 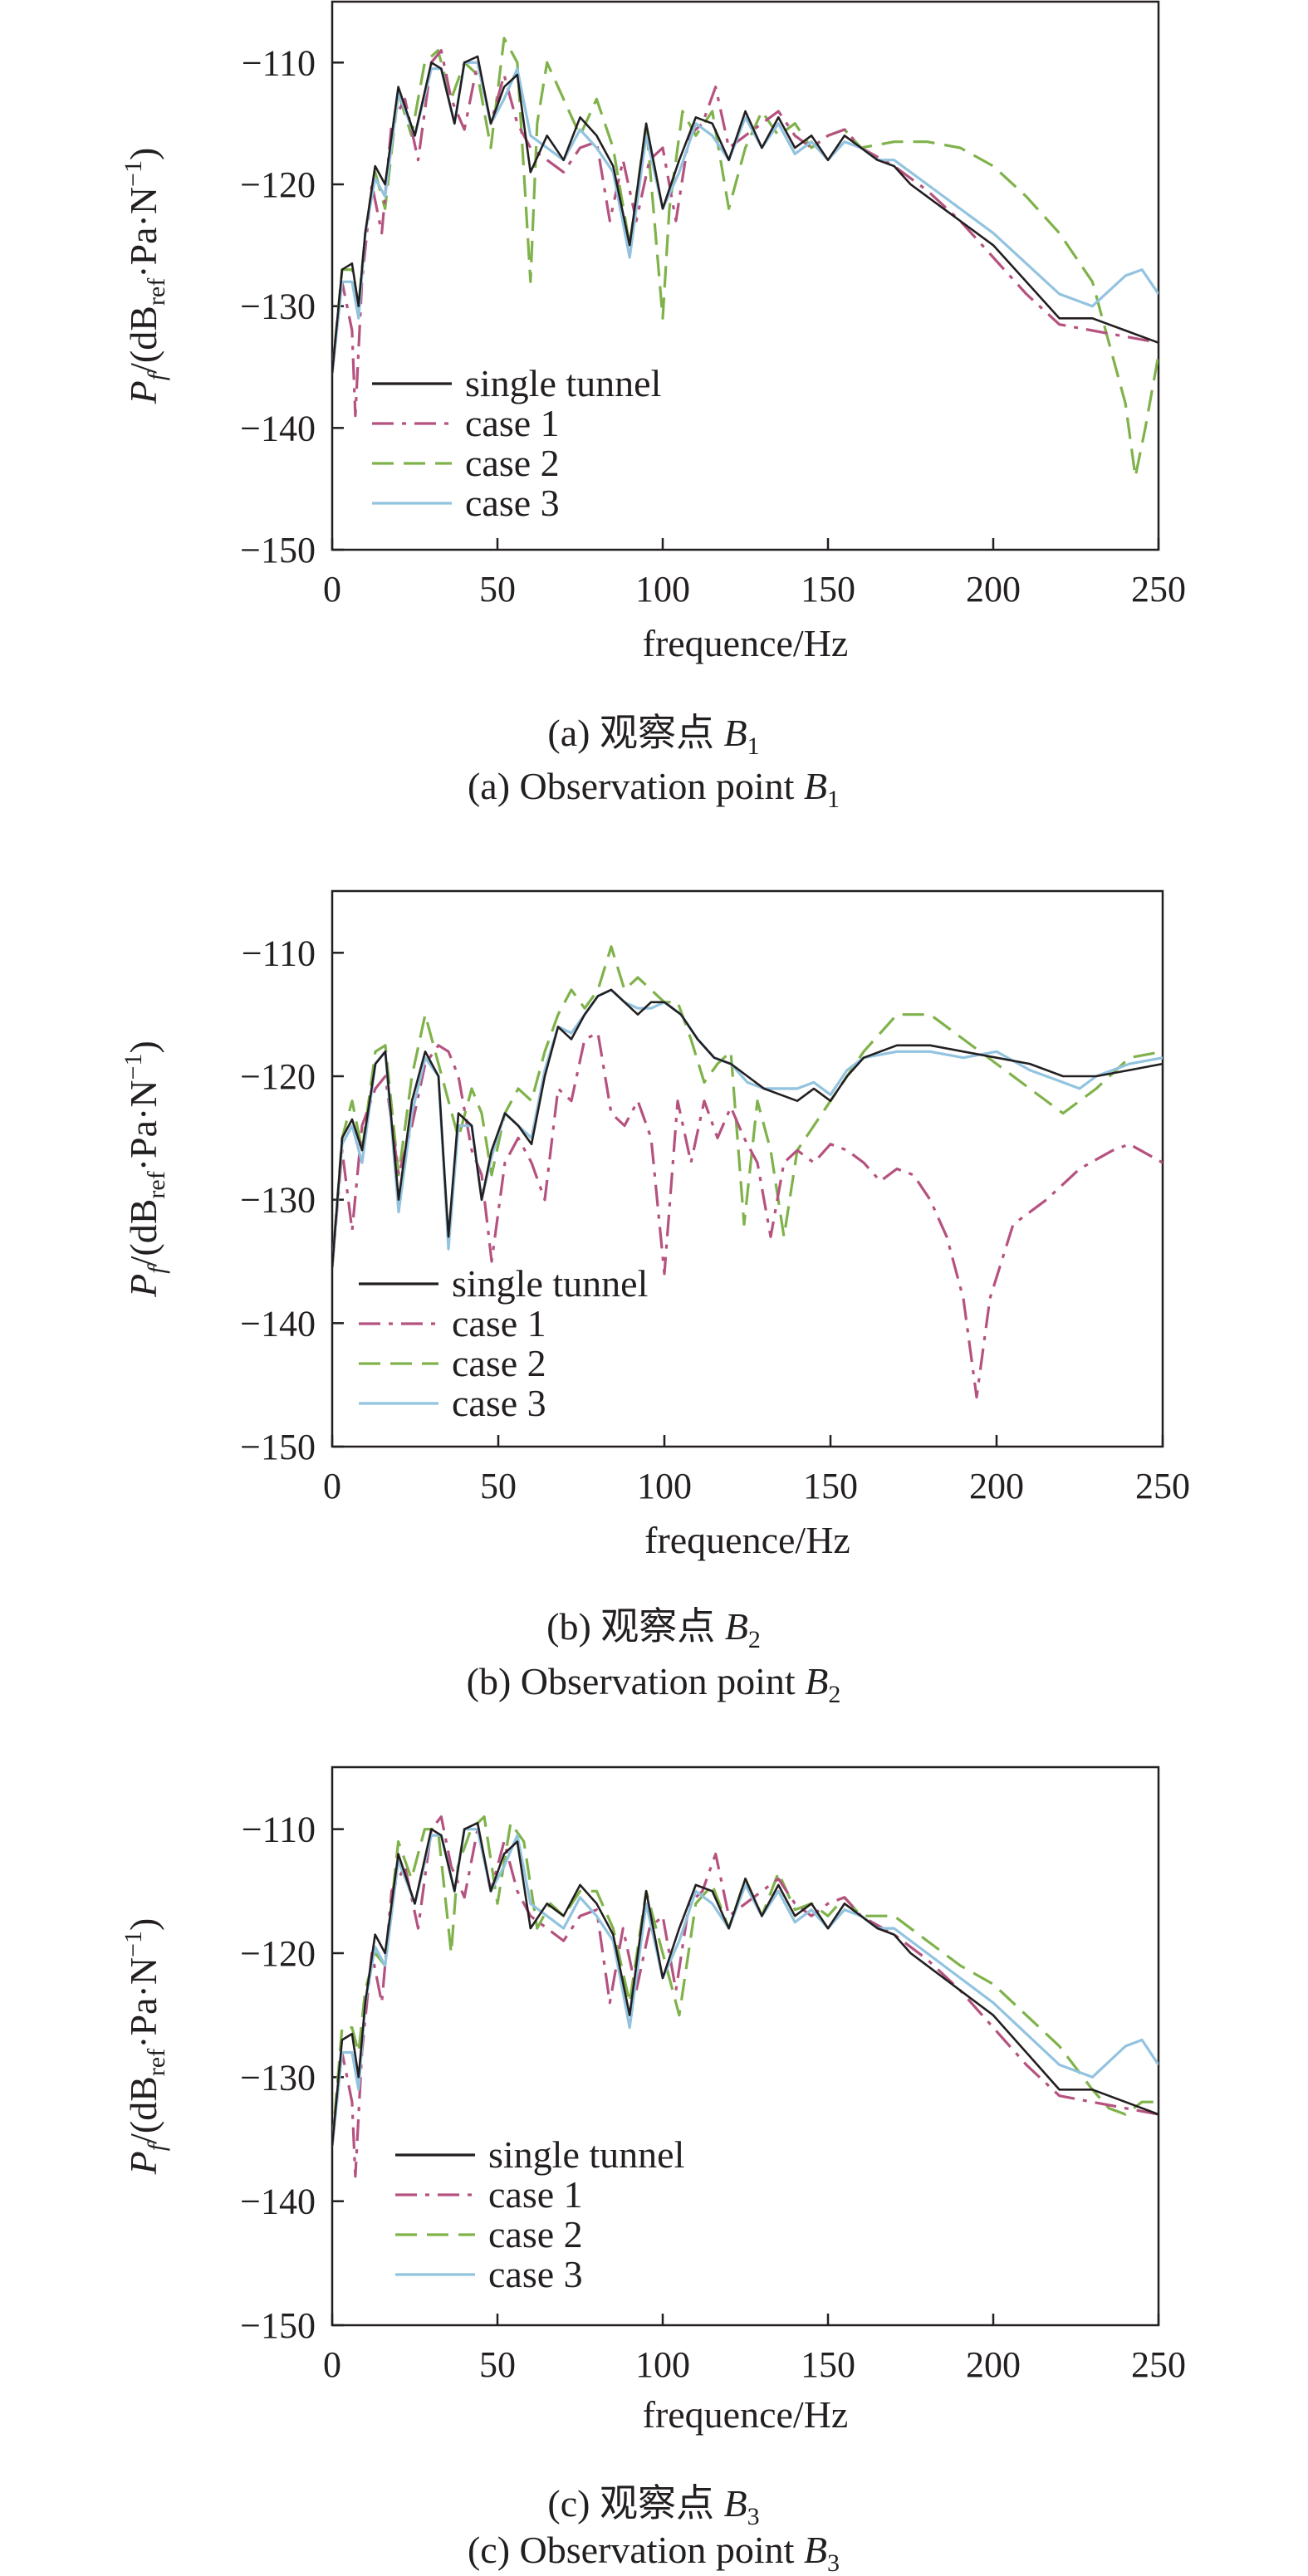 I want to click on caption-en: (b) Observation point B2, so click(x=654, y=1684).